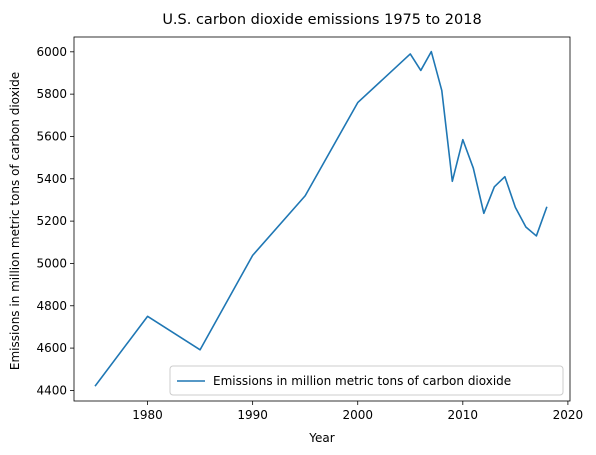 The image size is (596, 455). I want to click on x-tick-label: 1980, so click(147, 415).